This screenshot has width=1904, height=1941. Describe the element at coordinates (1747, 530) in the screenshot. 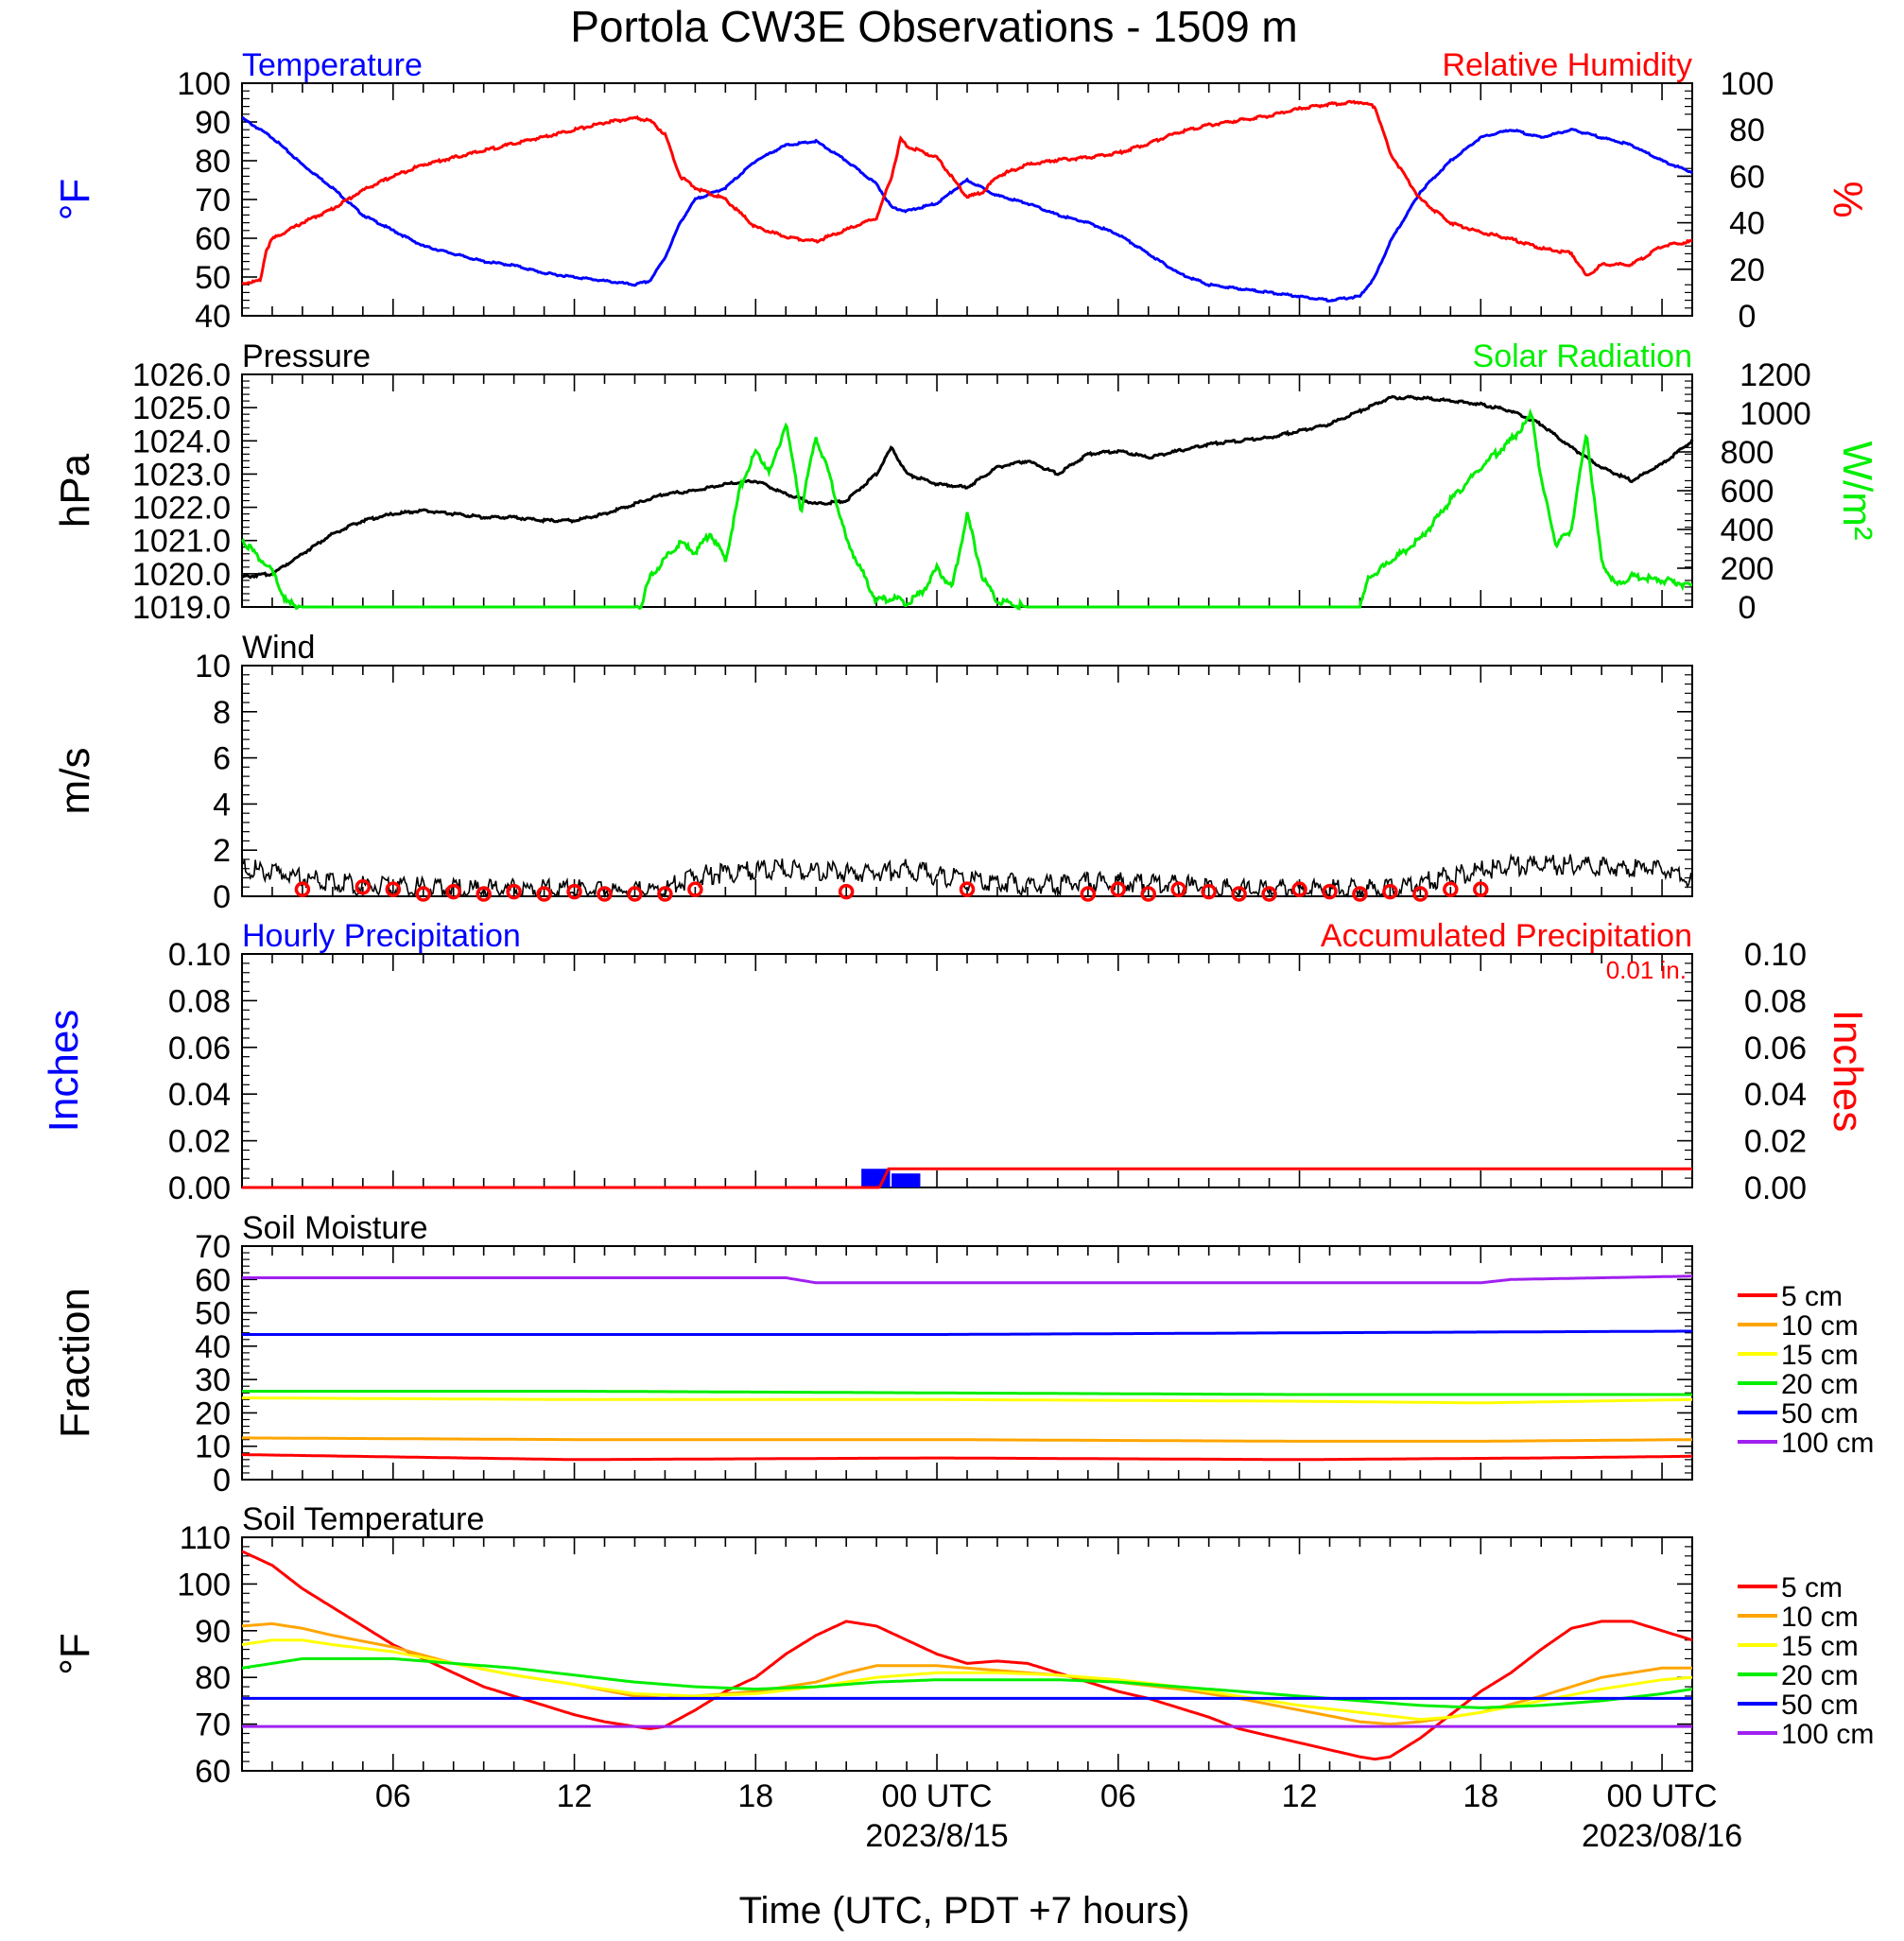

I see `y-right-tick-label: 400` at that location.